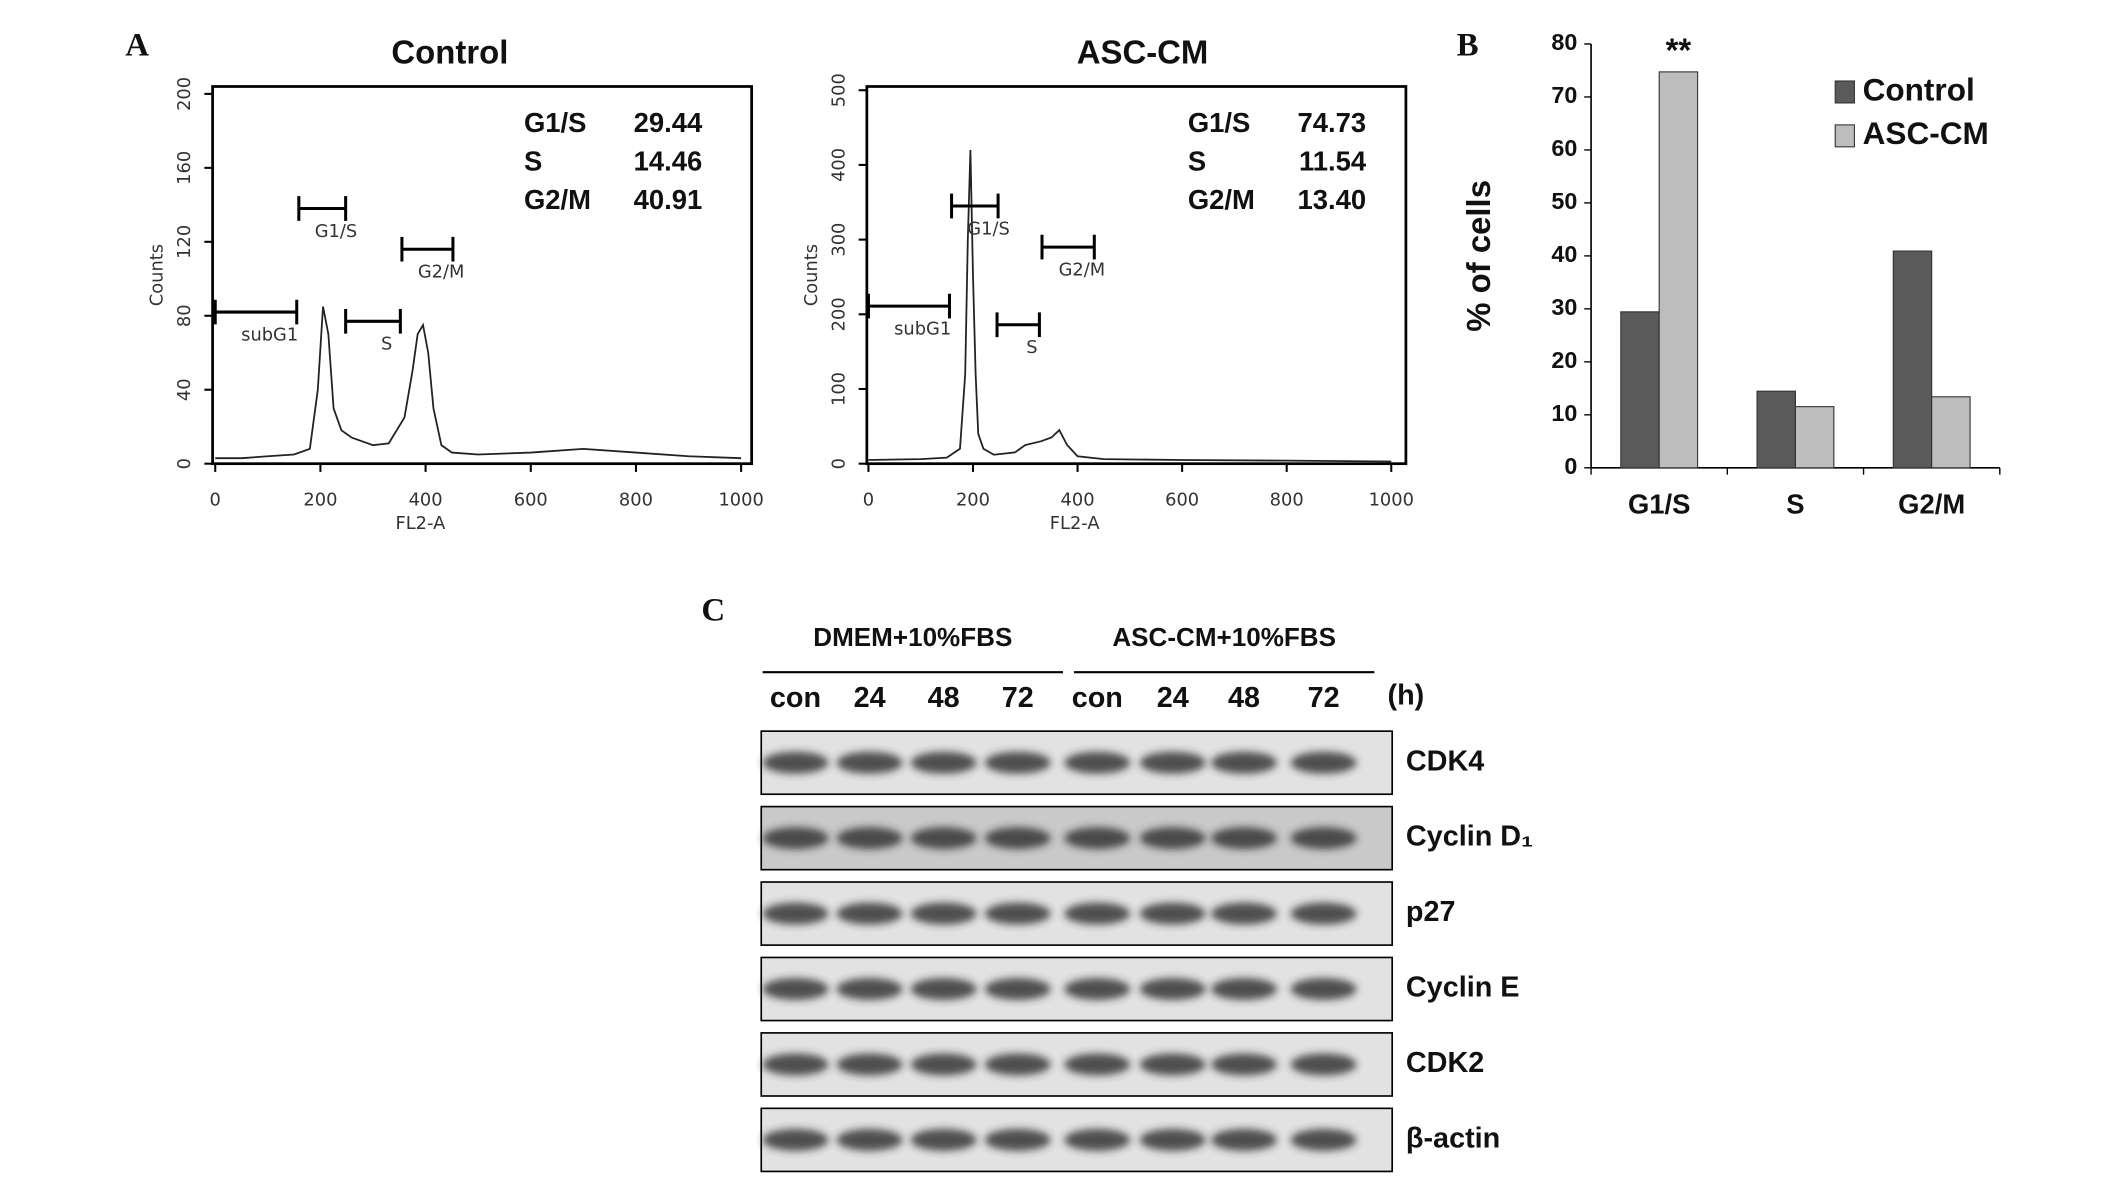  What do you see at coordinates (386, 344) in the screenshot?
I see `gate-label: S` at bounding box center [386, 344].